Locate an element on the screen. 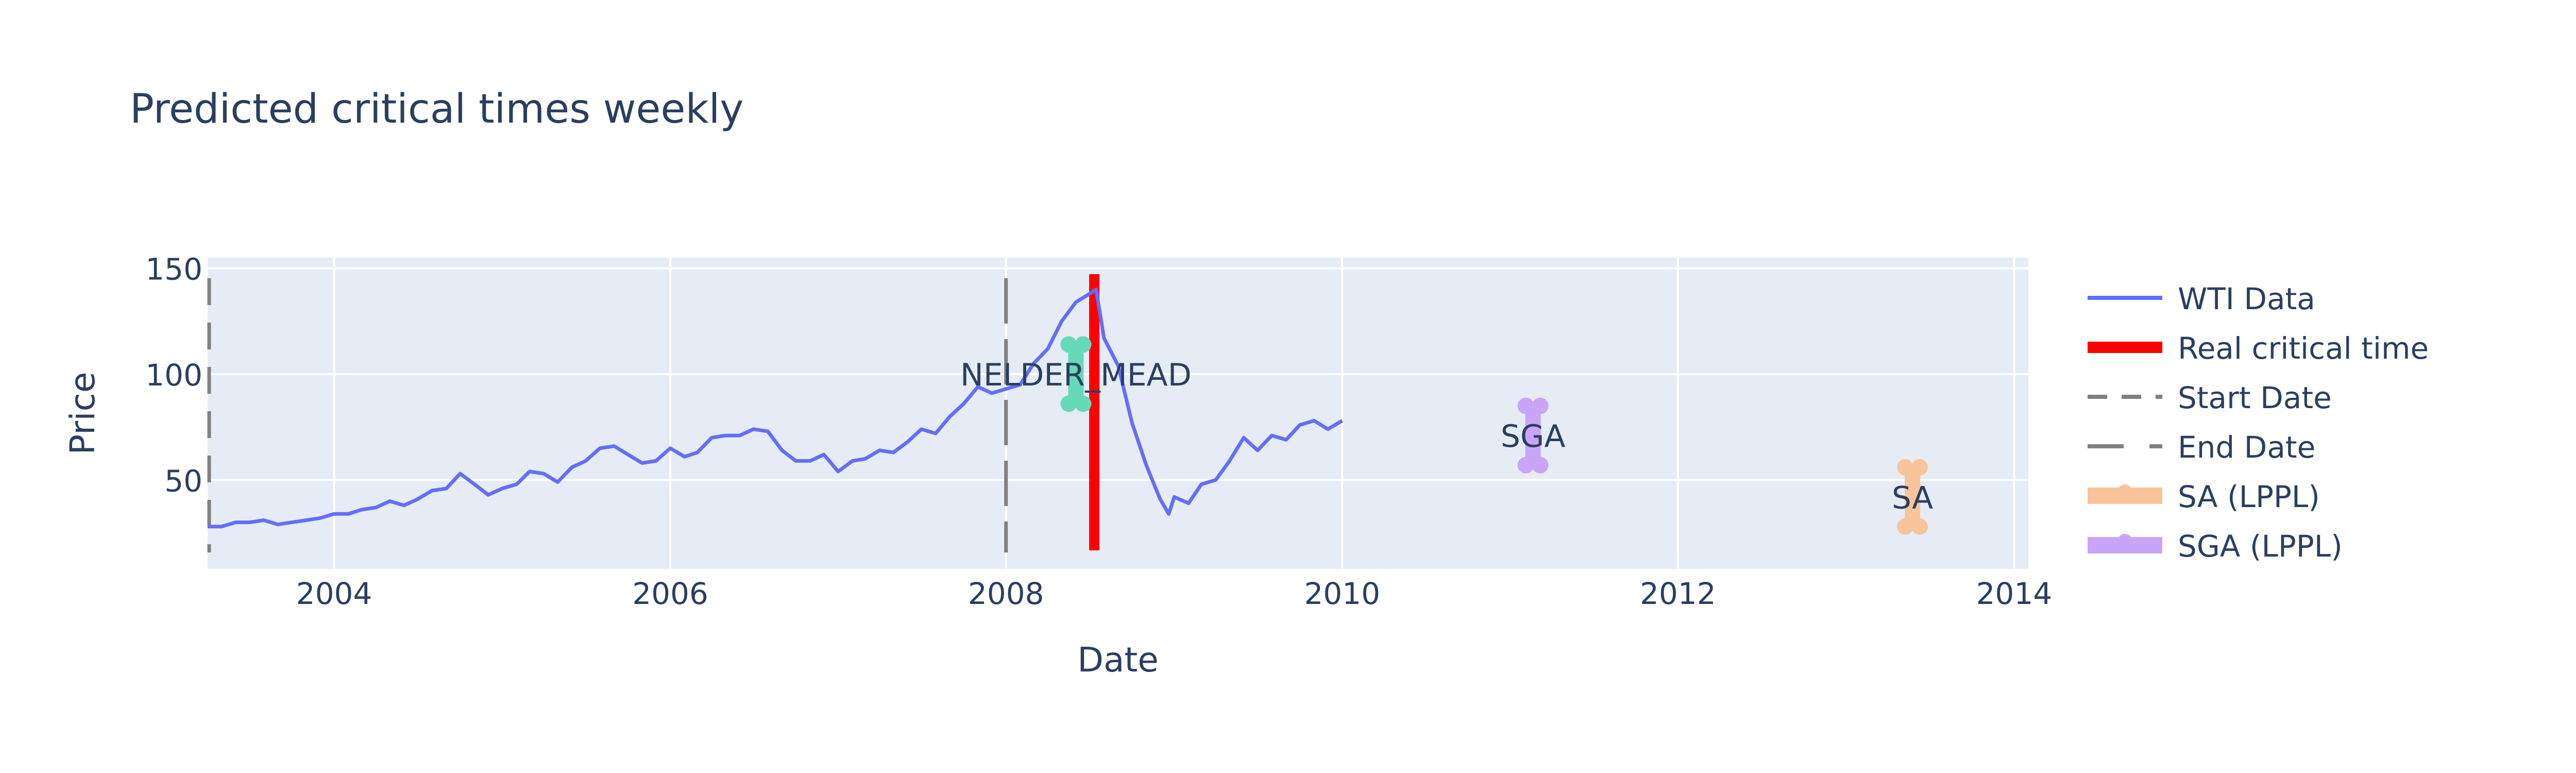 This screenshot has height=773, width=2576. prediction-label: SA is located at coordinates (1912, 498).